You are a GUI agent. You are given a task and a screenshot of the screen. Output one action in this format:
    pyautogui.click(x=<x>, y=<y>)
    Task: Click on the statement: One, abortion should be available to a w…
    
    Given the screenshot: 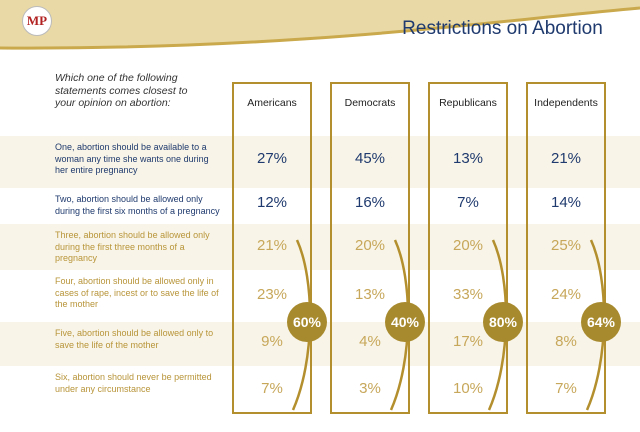 What is the action you would take?
    pyautogui.click(x=132, y=158)
    